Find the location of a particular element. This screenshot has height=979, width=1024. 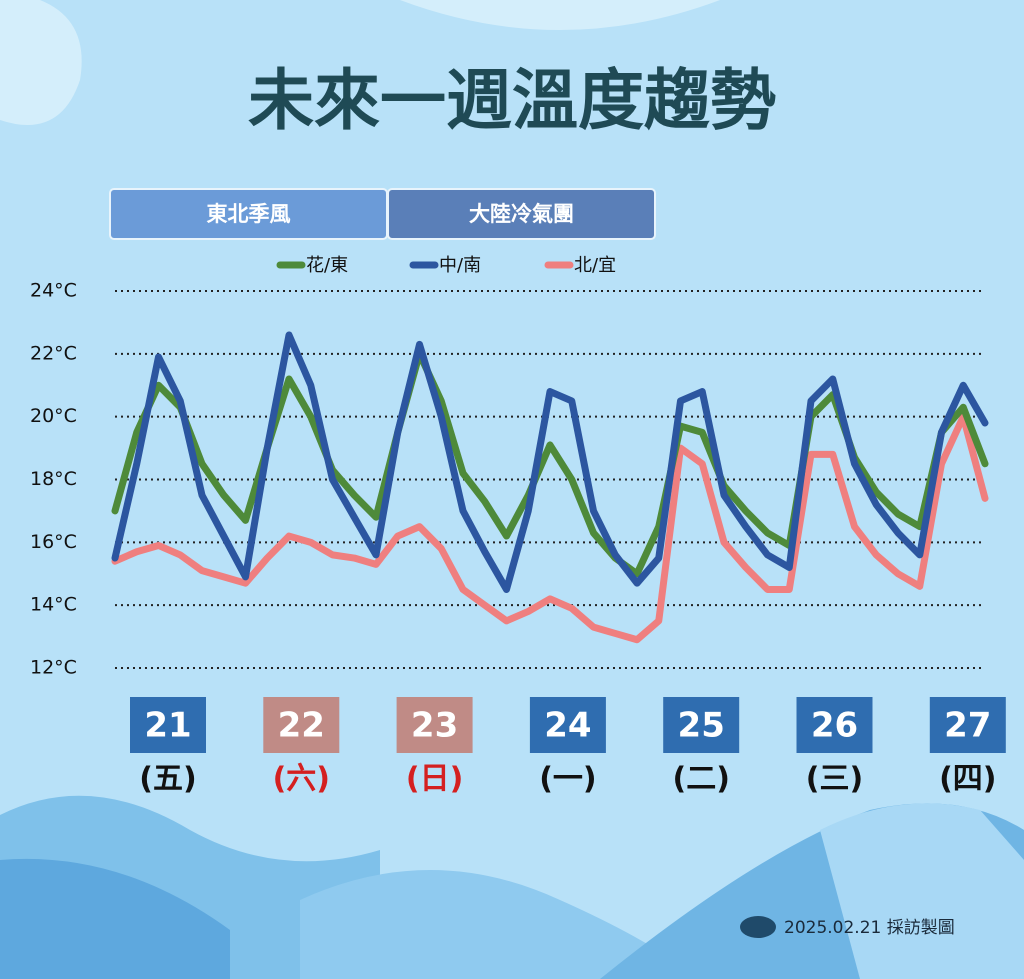

logo is located at coordinates (758, 927).